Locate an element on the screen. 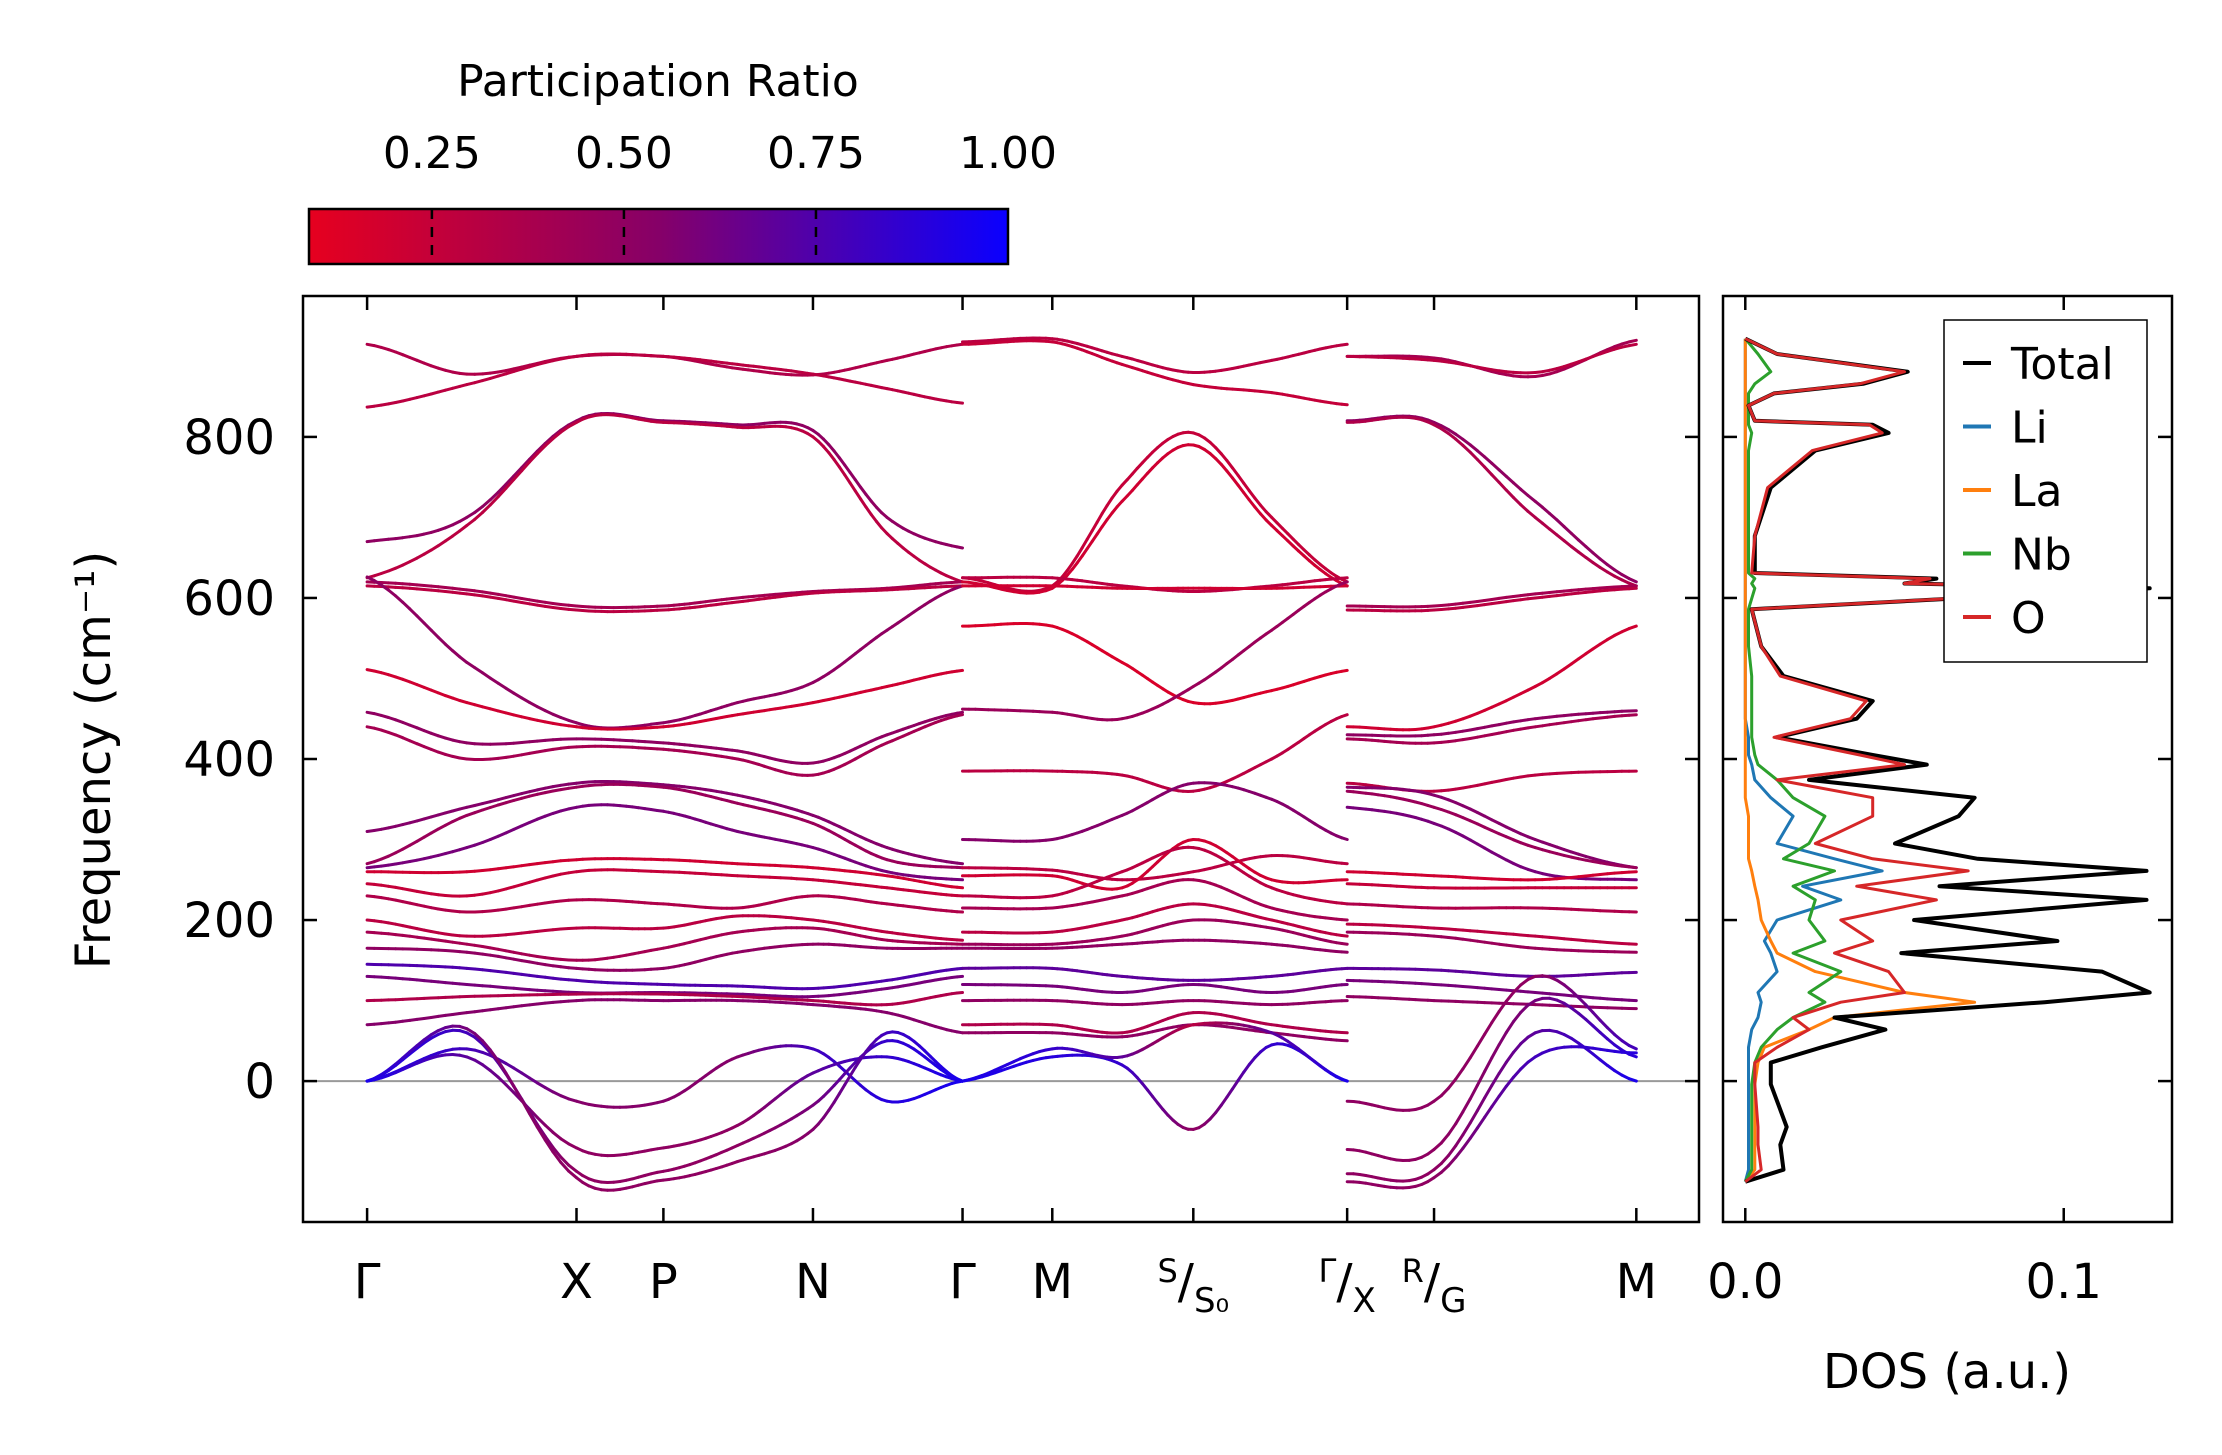 This screenshot has width=2222, height=1455. colorbar-gradient is located at coordinates (658, 236).